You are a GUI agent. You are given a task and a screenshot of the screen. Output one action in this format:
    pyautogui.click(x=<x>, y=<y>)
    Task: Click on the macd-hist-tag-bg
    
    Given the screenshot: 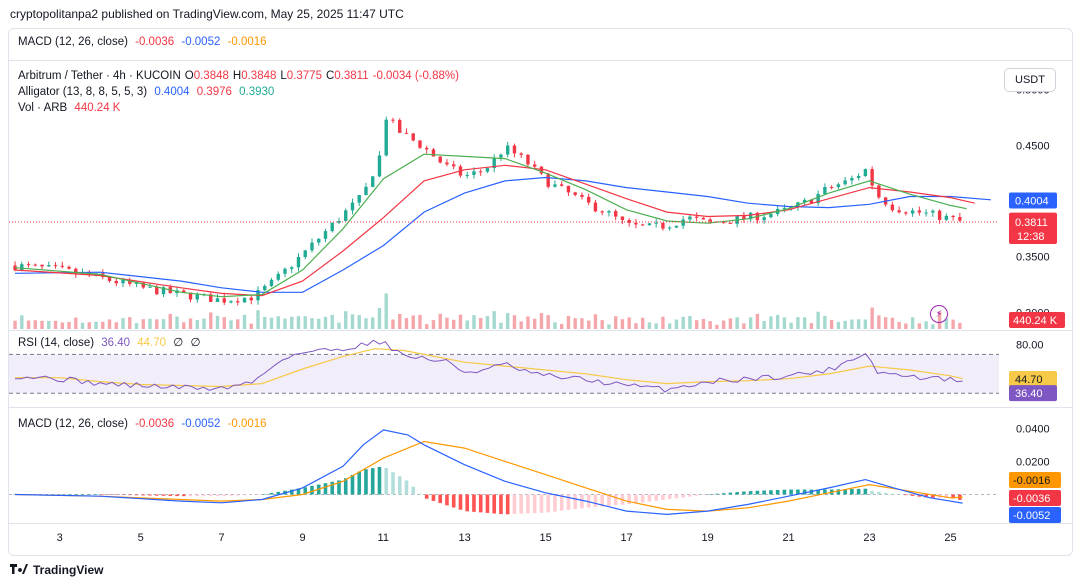 What is the action you would take?
    pyautogui.click(x=1035, y=498)
    